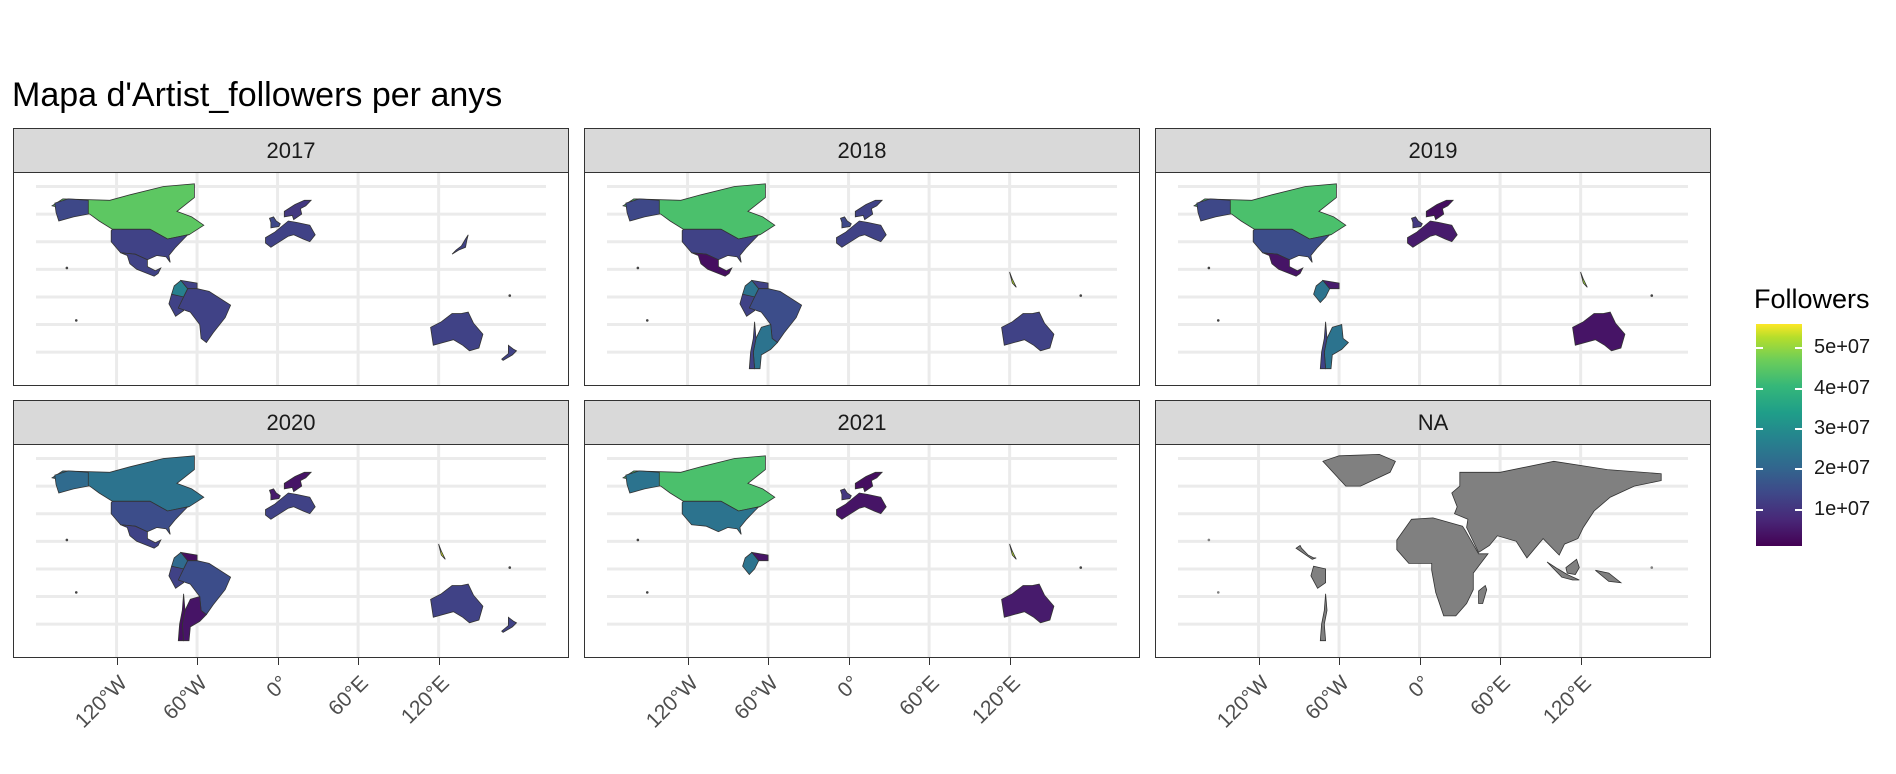 The image size is (1896, 774). What do you see at coordinates (1442, 567) in the screenshot?
I see `region-africa` at bounding box center [1442, 567].